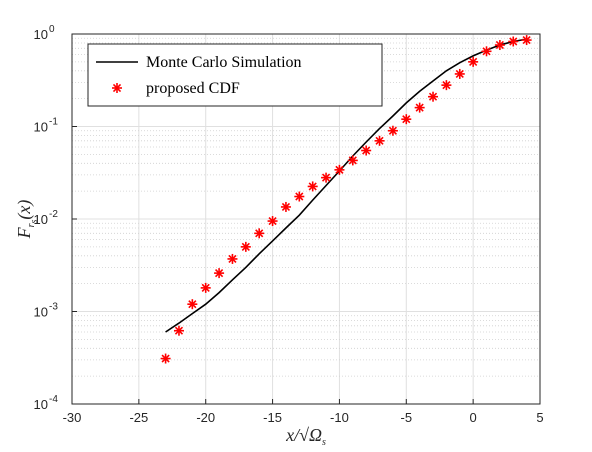 This screenshot has width=592, height=452. I want to click on x-tick-label: -20, so click(205, 417).